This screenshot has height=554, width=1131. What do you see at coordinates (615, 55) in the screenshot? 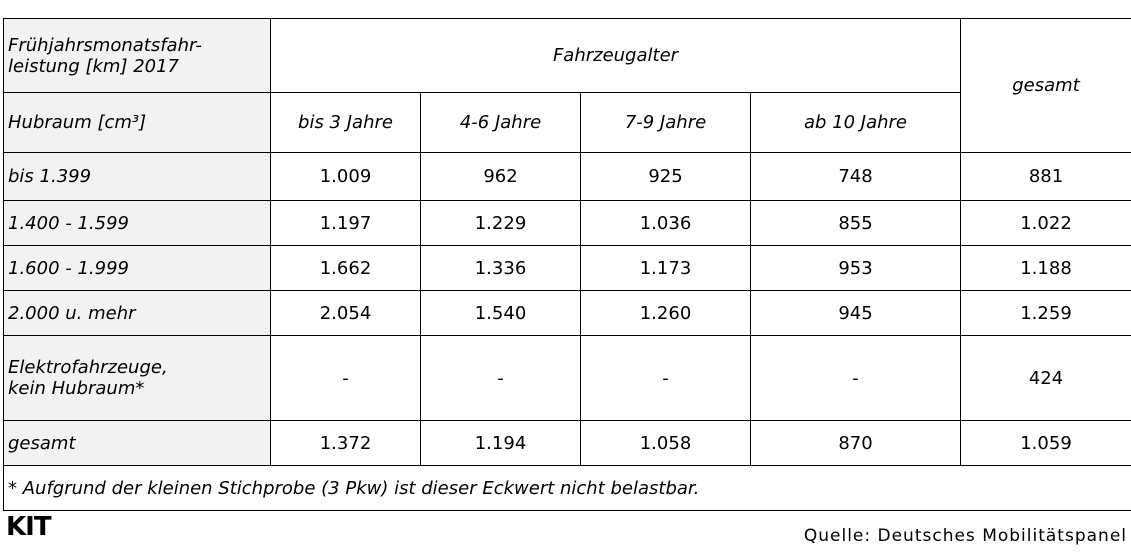
I see `group-header: Fahrzeugalter` at bounding box center [615, 55].